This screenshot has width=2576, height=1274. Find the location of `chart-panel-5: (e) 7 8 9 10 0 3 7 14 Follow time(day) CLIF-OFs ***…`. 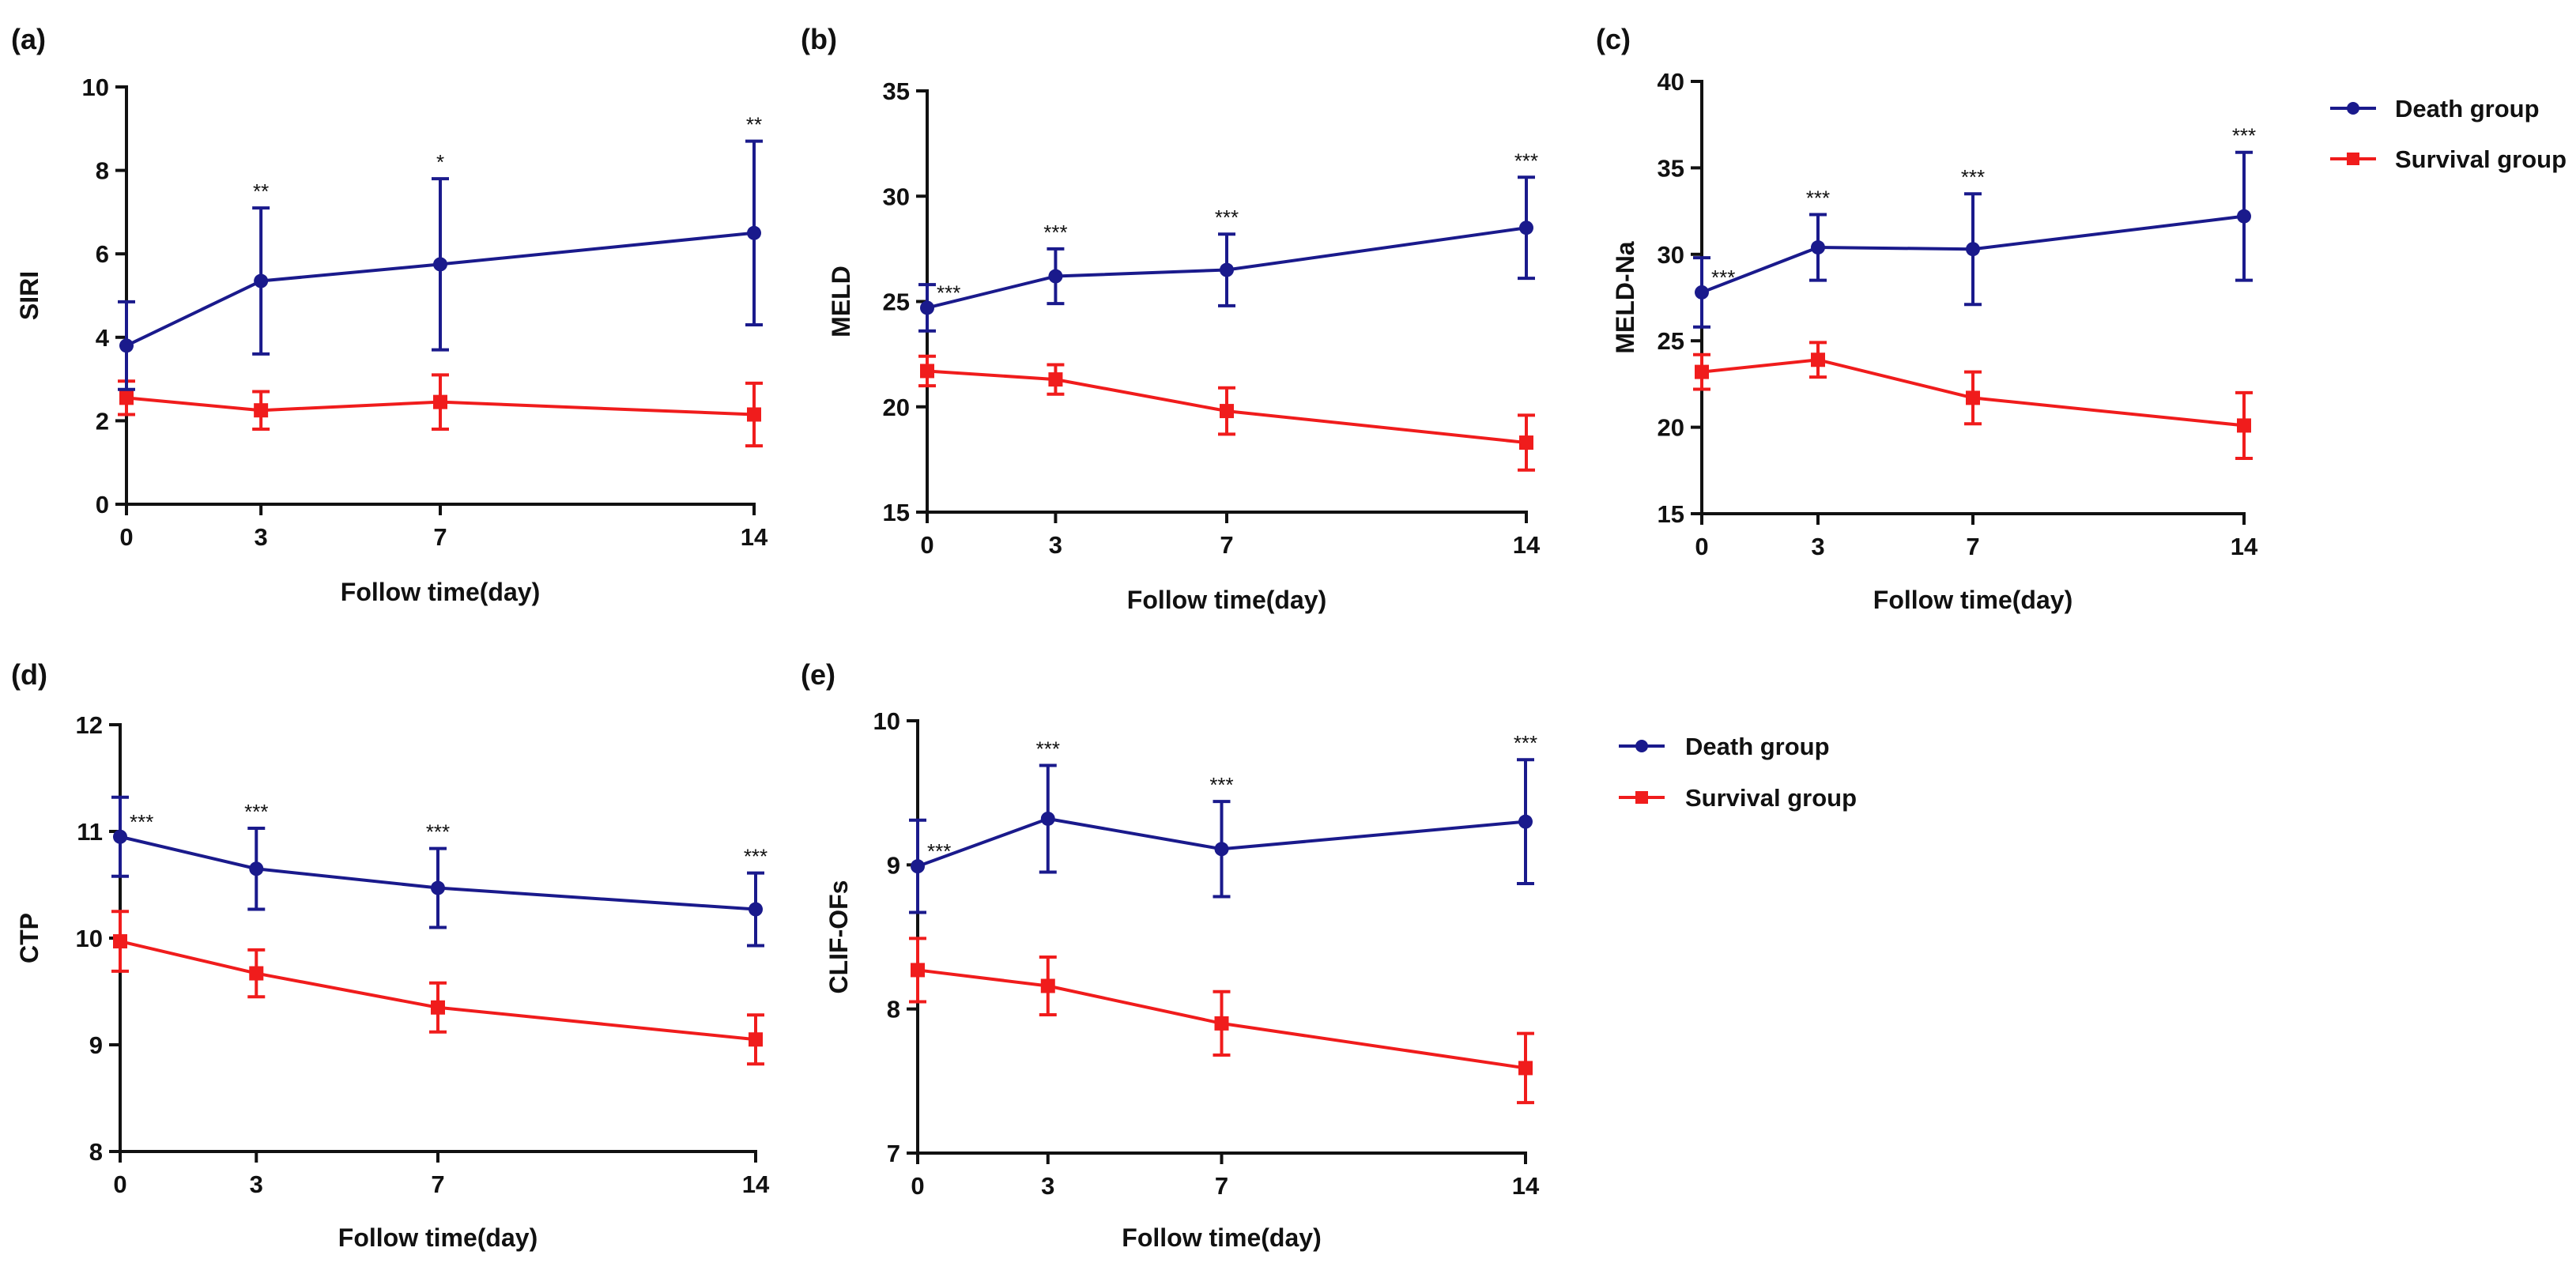

chart-panel-5: (e) 7 8 9 10 0 3 7 14 Follow time(day) CLIF-OFs ***… is located at coordinates (1170, 955).